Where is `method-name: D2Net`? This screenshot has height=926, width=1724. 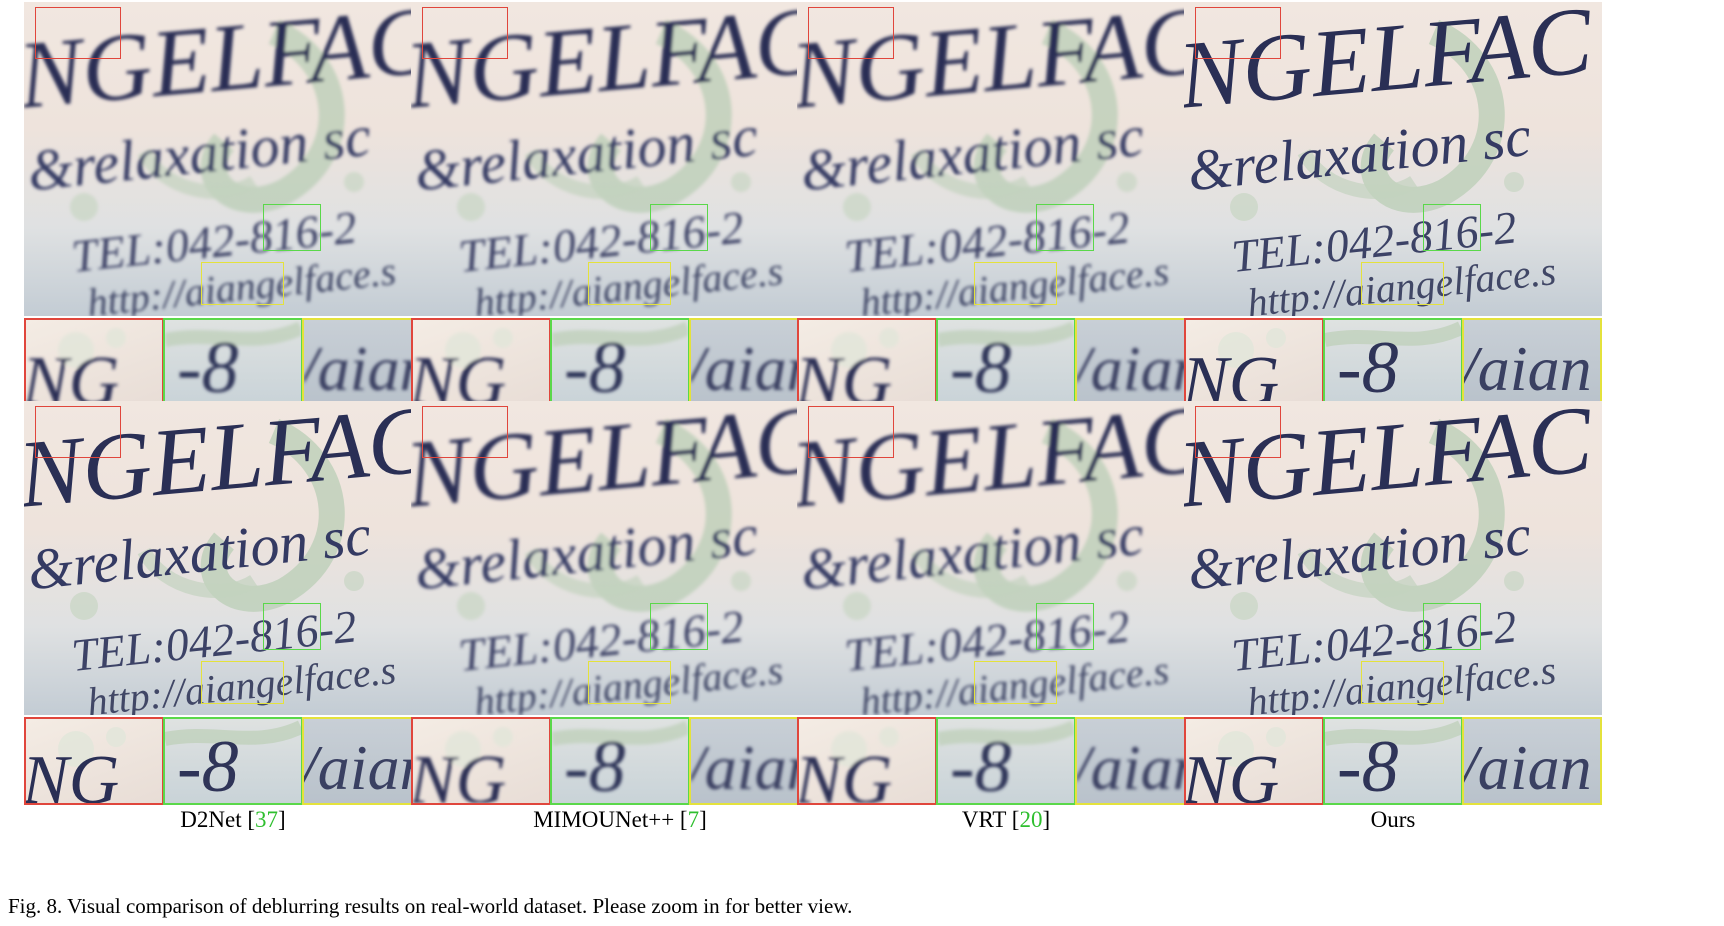
method-name: D2Net is located at coordinates (214, 819).